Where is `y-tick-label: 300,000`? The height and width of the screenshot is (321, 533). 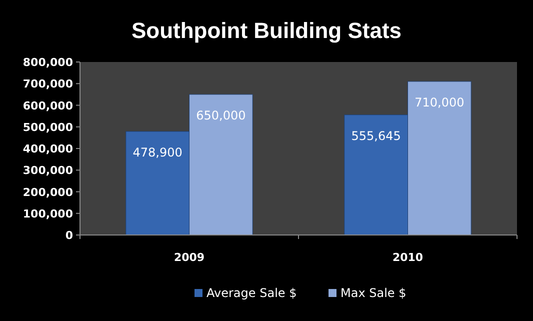 y-tick-label: 300,000 is located at coordinates (48, 171).